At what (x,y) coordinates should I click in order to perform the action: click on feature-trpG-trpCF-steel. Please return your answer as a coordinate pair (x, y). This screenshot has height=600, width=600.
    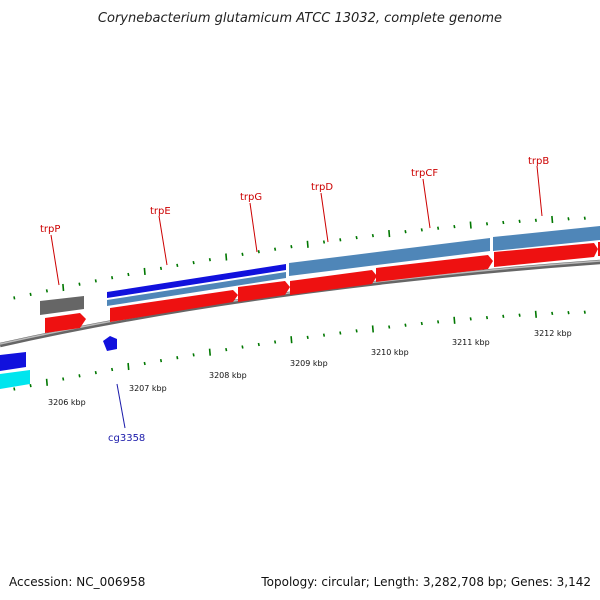
    Looking at the image, I should click on (389, 257).